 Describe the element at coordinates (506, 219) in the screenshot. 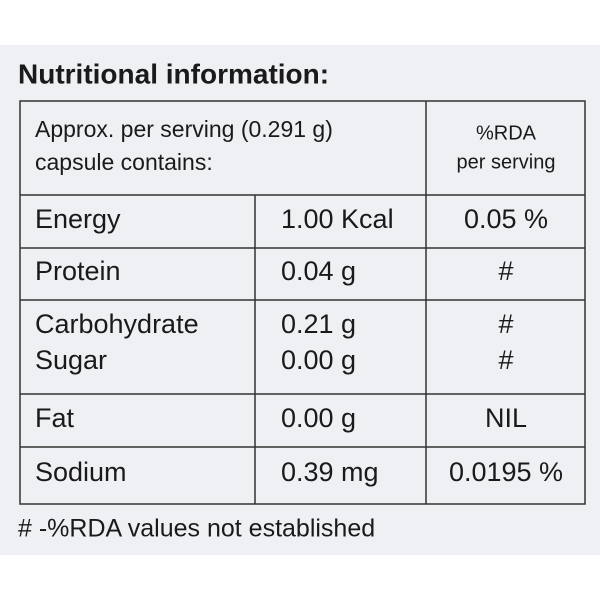

I see `nutrient-rda: 0.05 %` at that location.